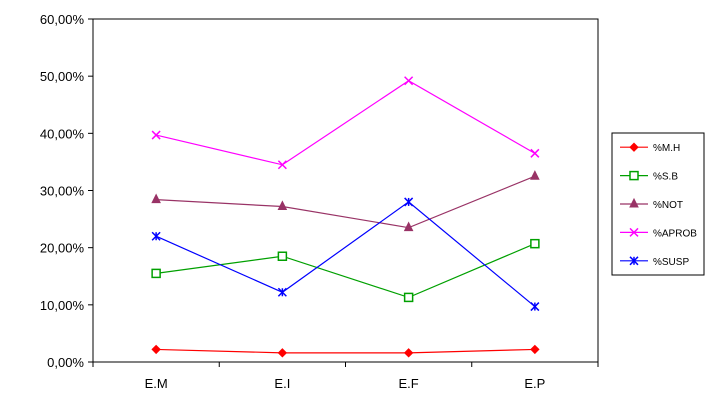 This screenshot has height=395, width=713. I want to click on y-tick-label: 60,00%, so click(62, 19).